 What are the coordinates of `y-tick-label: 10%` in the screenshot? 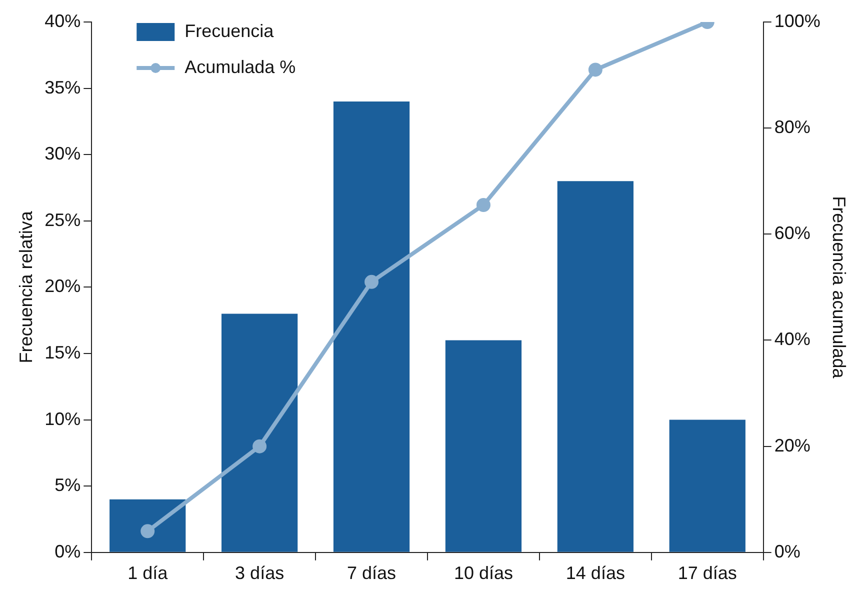 It's located at (62, 418).